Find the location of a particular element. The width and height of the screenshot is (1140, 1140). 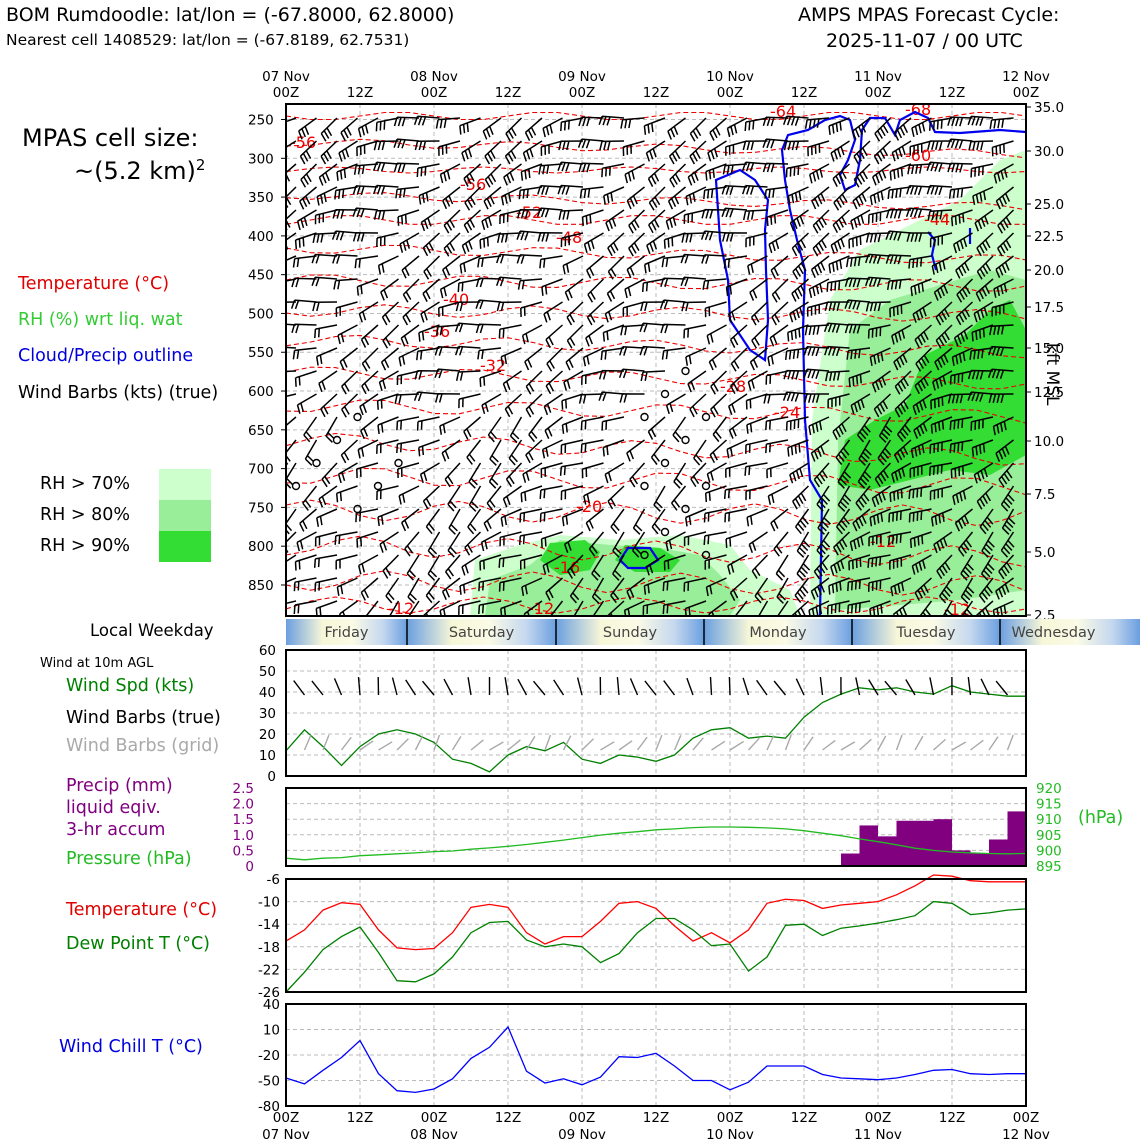

precip-tick-label: 0.5 is located at coordinates (243, 851).